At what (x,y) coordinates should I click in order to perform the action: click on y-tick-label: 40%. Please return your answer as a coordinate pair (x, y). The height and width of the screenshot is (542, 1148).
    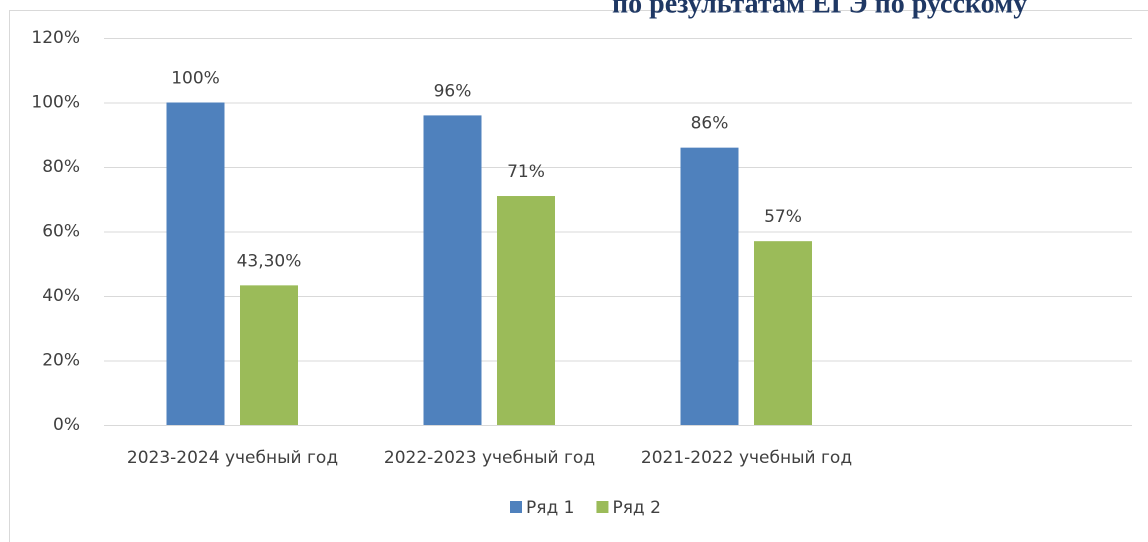
    Looking at the image, I should click on (61, 296).